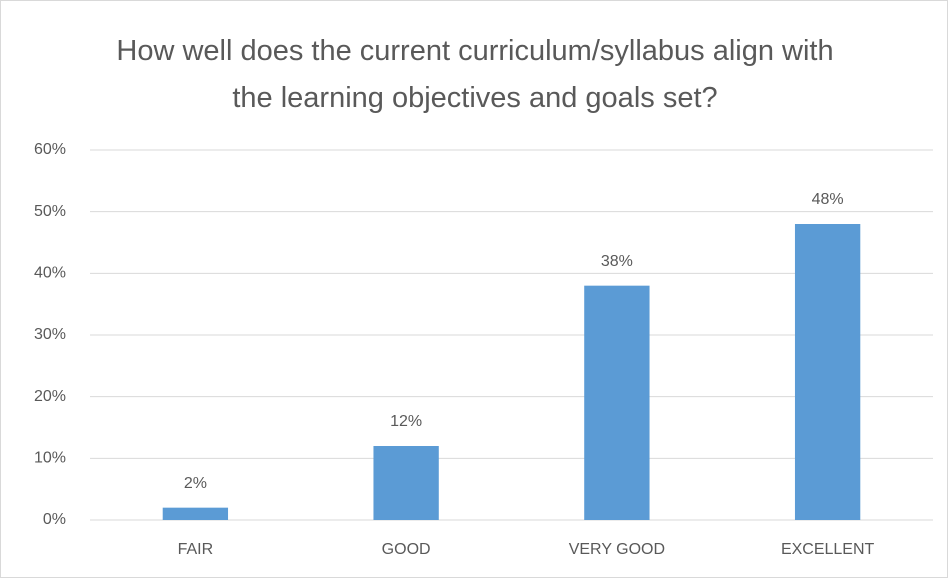  I want to click on data-label: 48%, so click(828, 199).